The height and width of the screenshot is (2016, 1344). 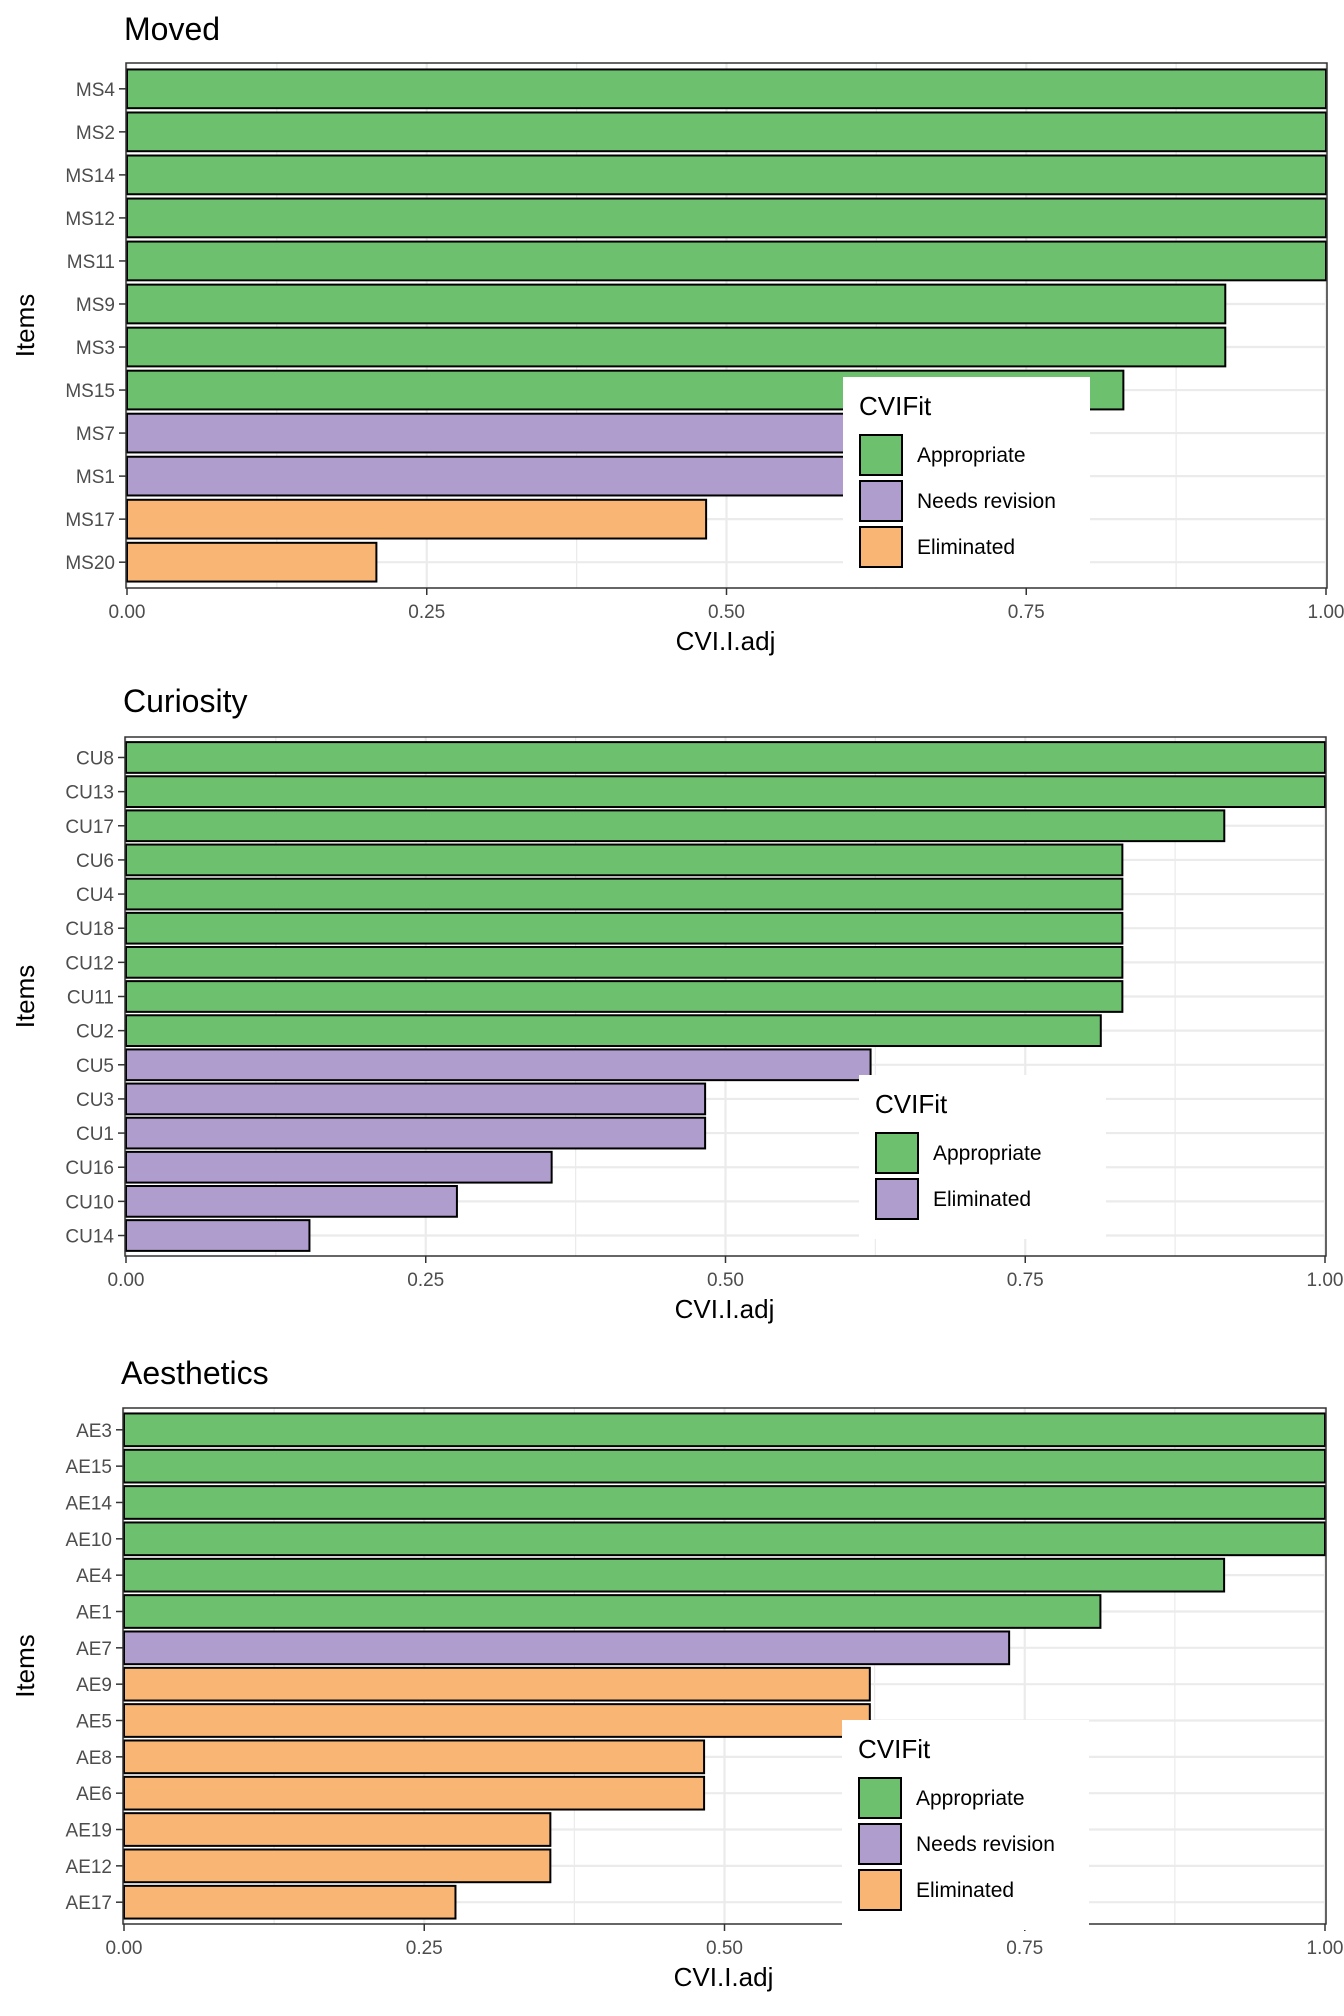 What do you see at coordinates (95, 305) in the screenshot?
I see `y-tick-label: MS9` at bounding box center [95, 305].